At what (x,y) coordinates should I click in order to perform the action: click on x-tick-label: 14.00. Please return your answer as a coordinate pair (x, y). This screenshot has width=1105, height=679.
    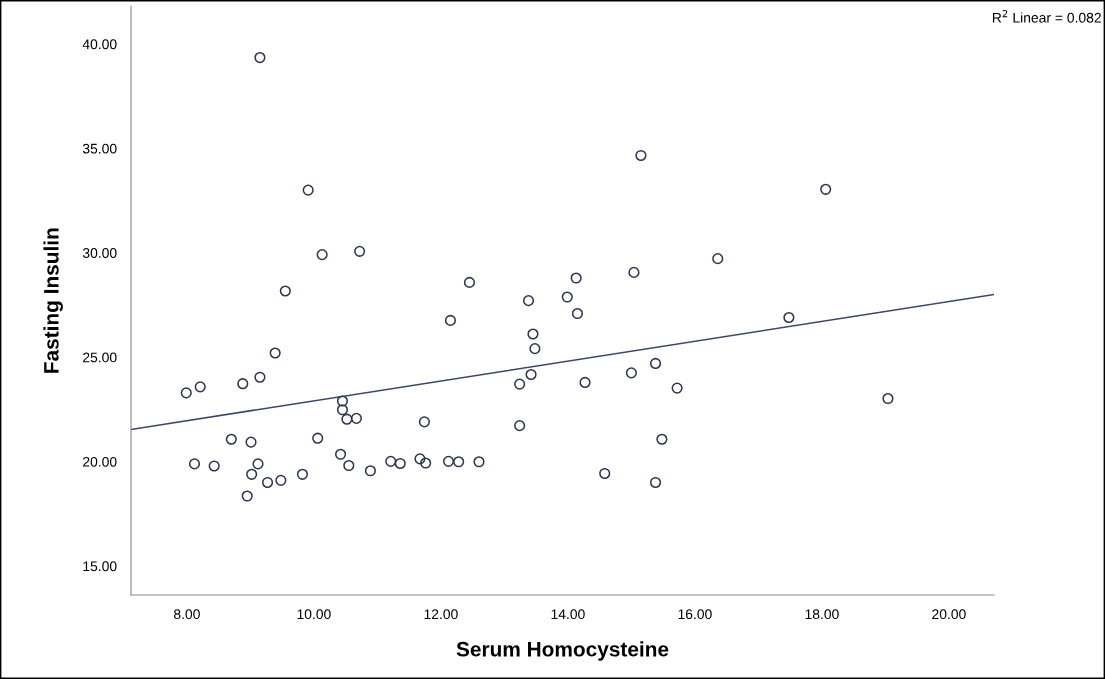
    Looking at the image, I should click on (568, 614).